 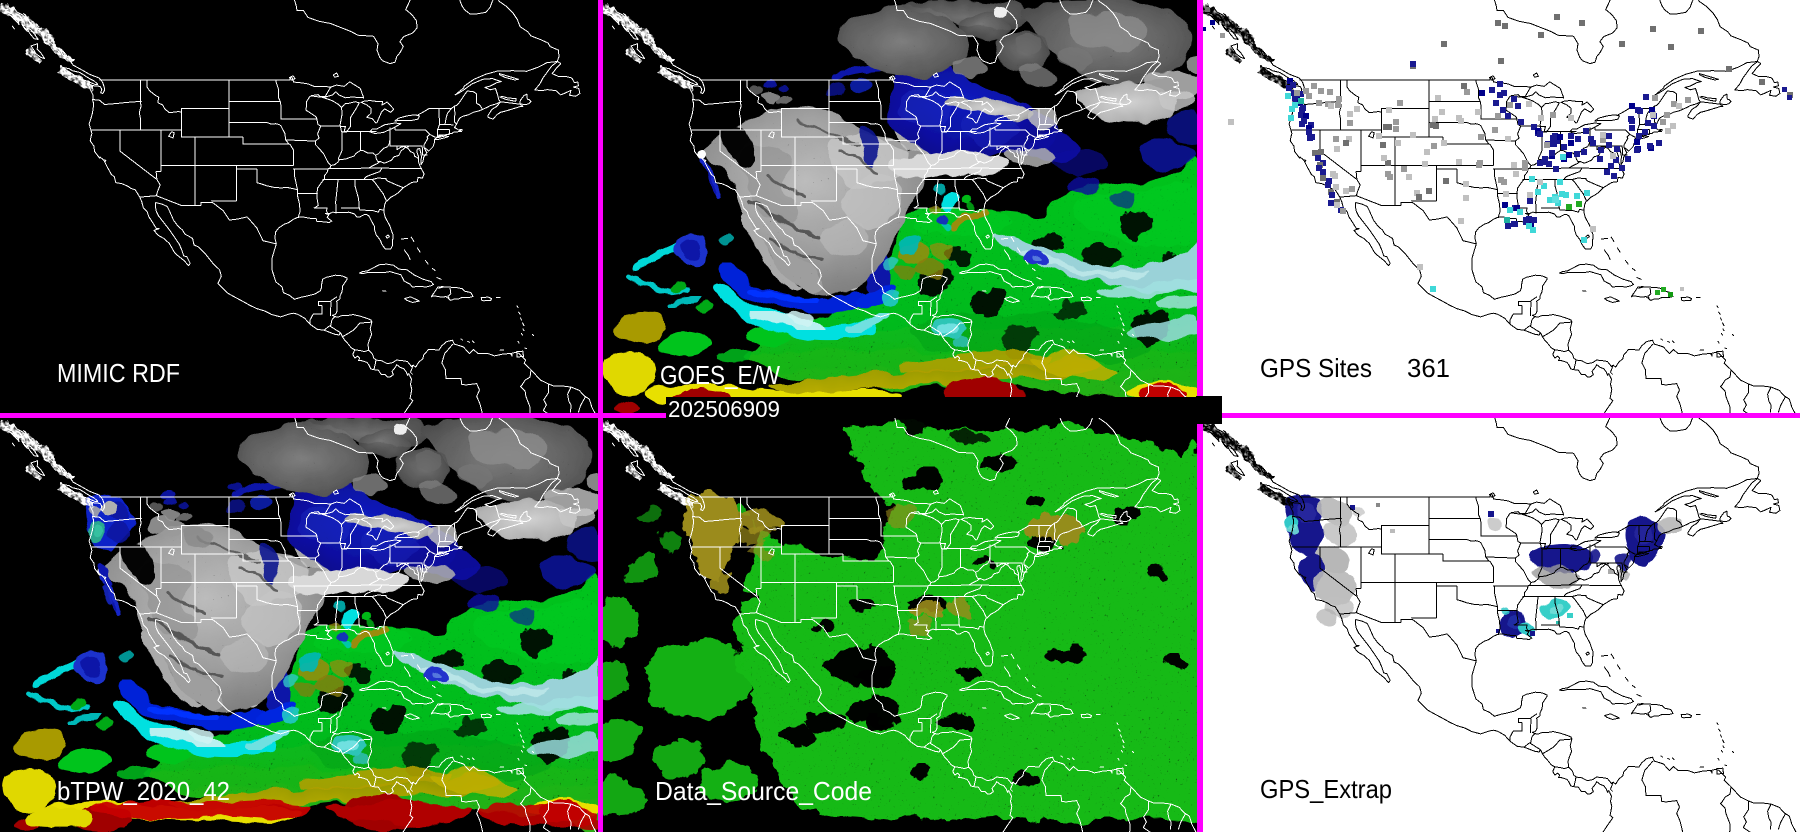 What do you see at coordinates (1326, 789) in the screenshot?
I see `svg-text: GPS_Extrap` at bounding box center [1326, 789].